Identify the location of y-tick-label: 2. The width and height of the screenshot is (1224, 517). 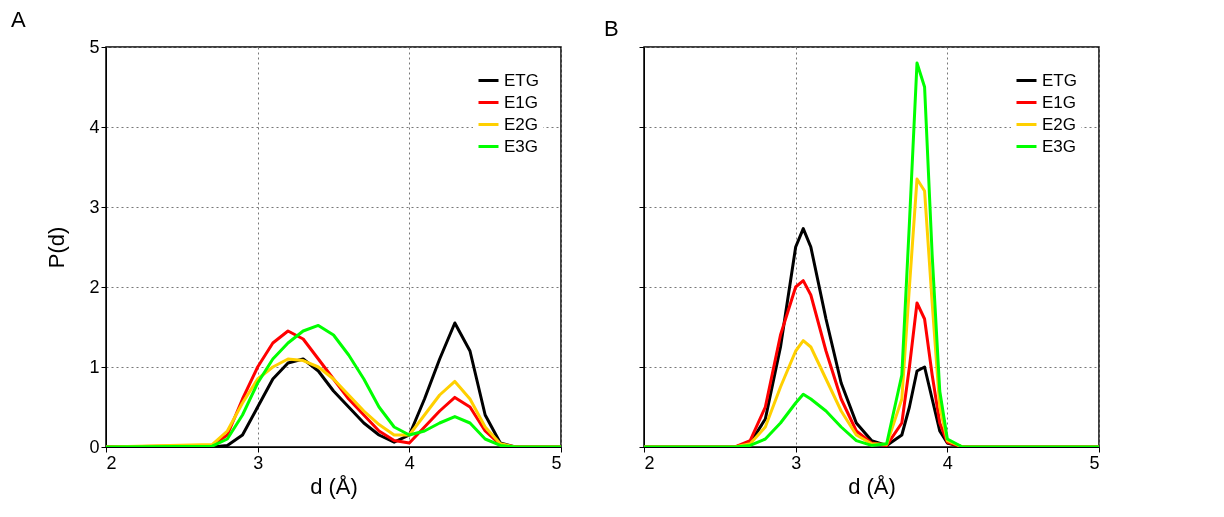
(94, 286).